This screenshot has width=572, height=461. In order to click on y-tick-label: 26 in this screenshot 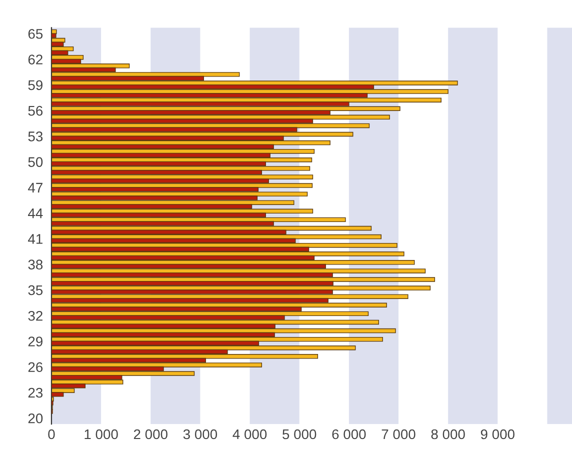, I will do `click(35, 367)`.